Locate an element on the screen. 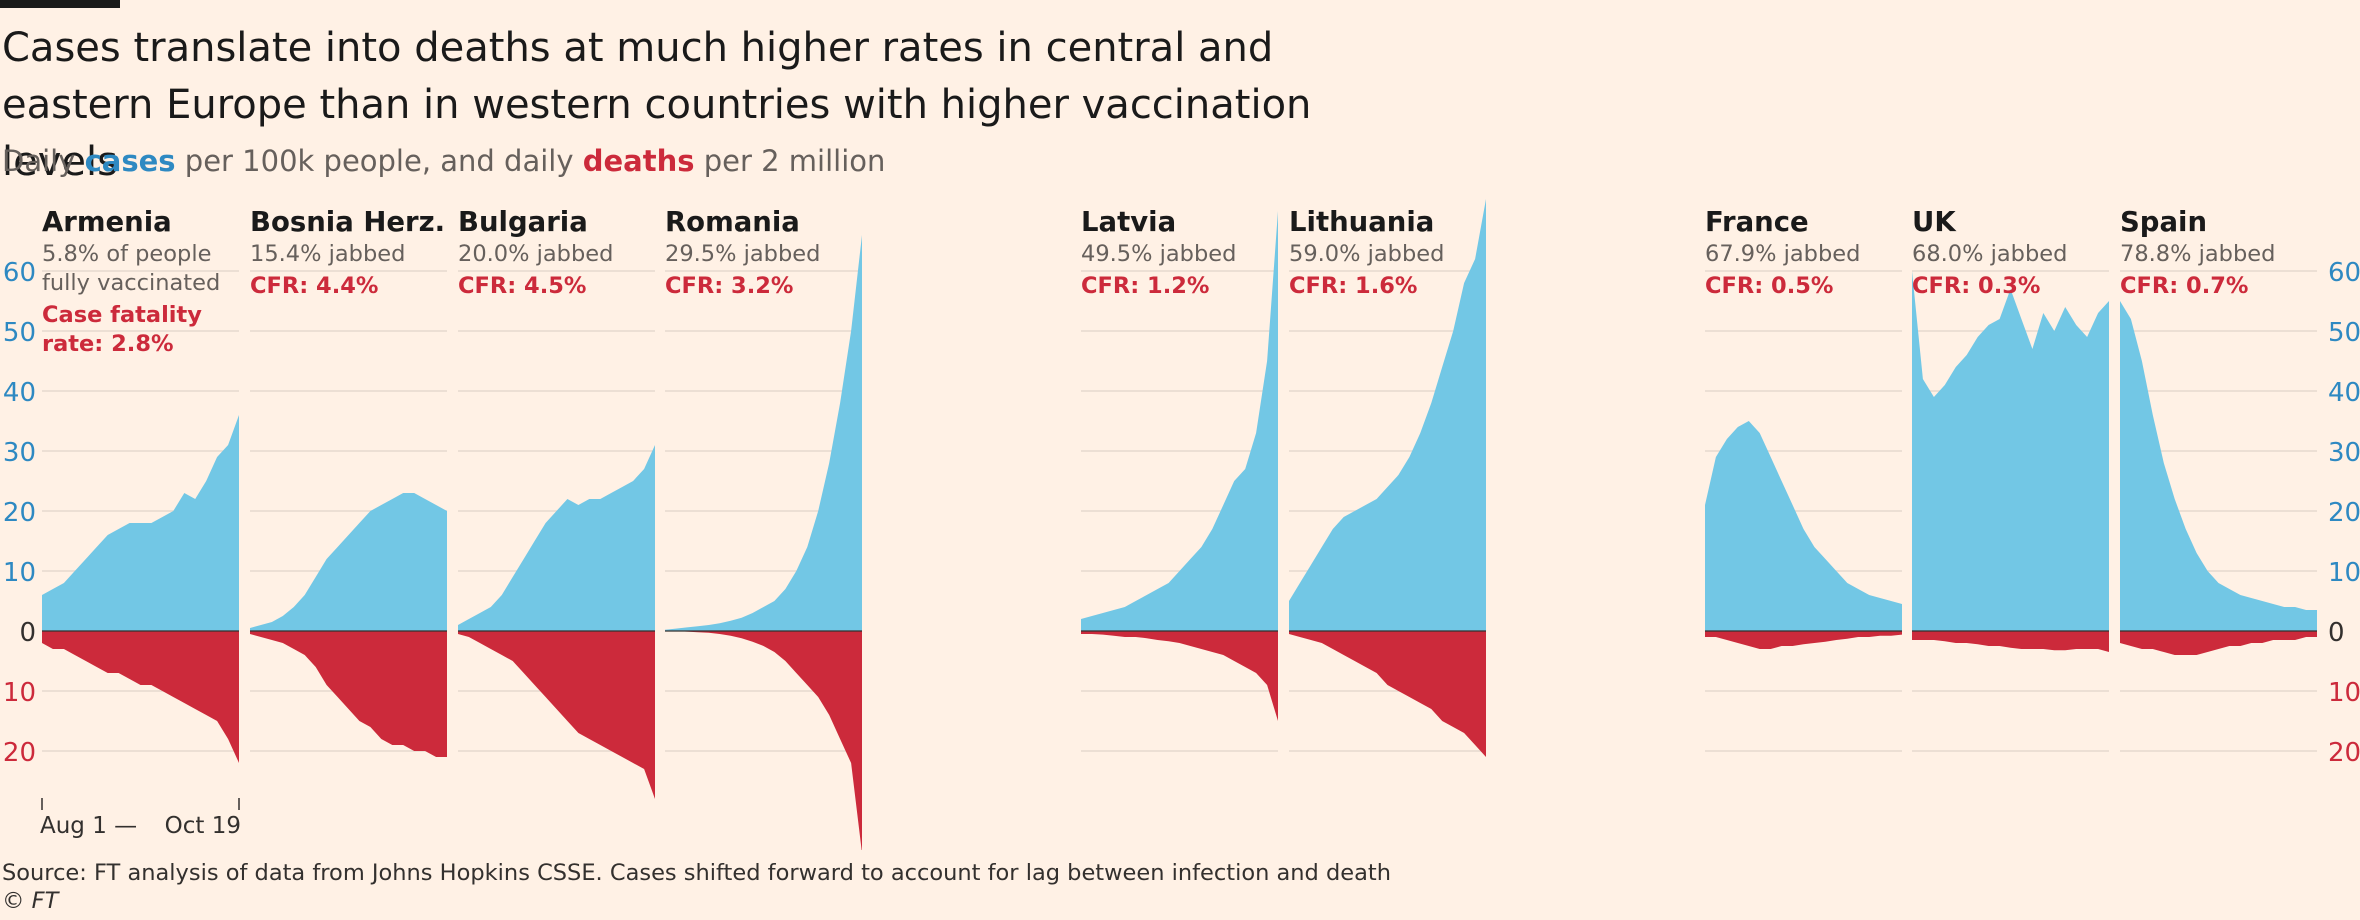  panel-name: Romania is located at coordinates (732, 222).